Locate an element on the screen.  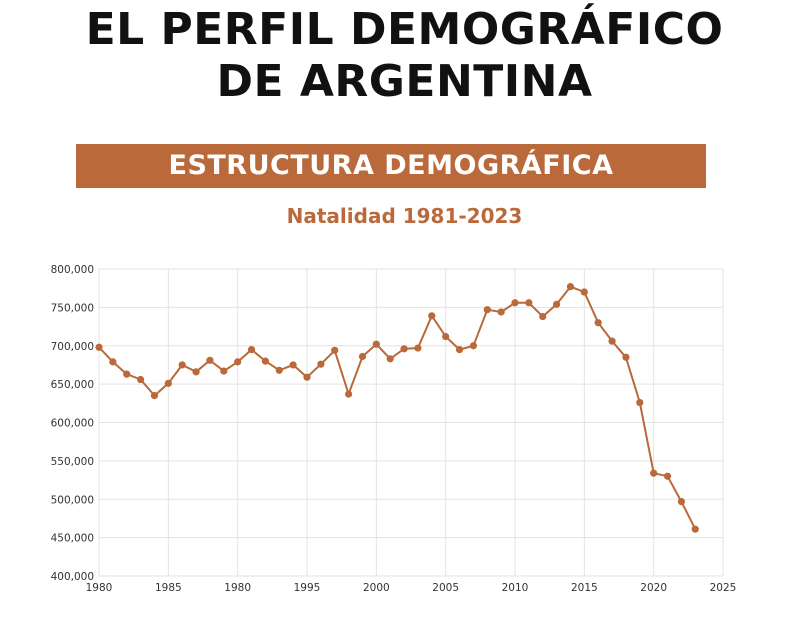
y-tick-label: 600,000 is located at coordinates (72, 424).